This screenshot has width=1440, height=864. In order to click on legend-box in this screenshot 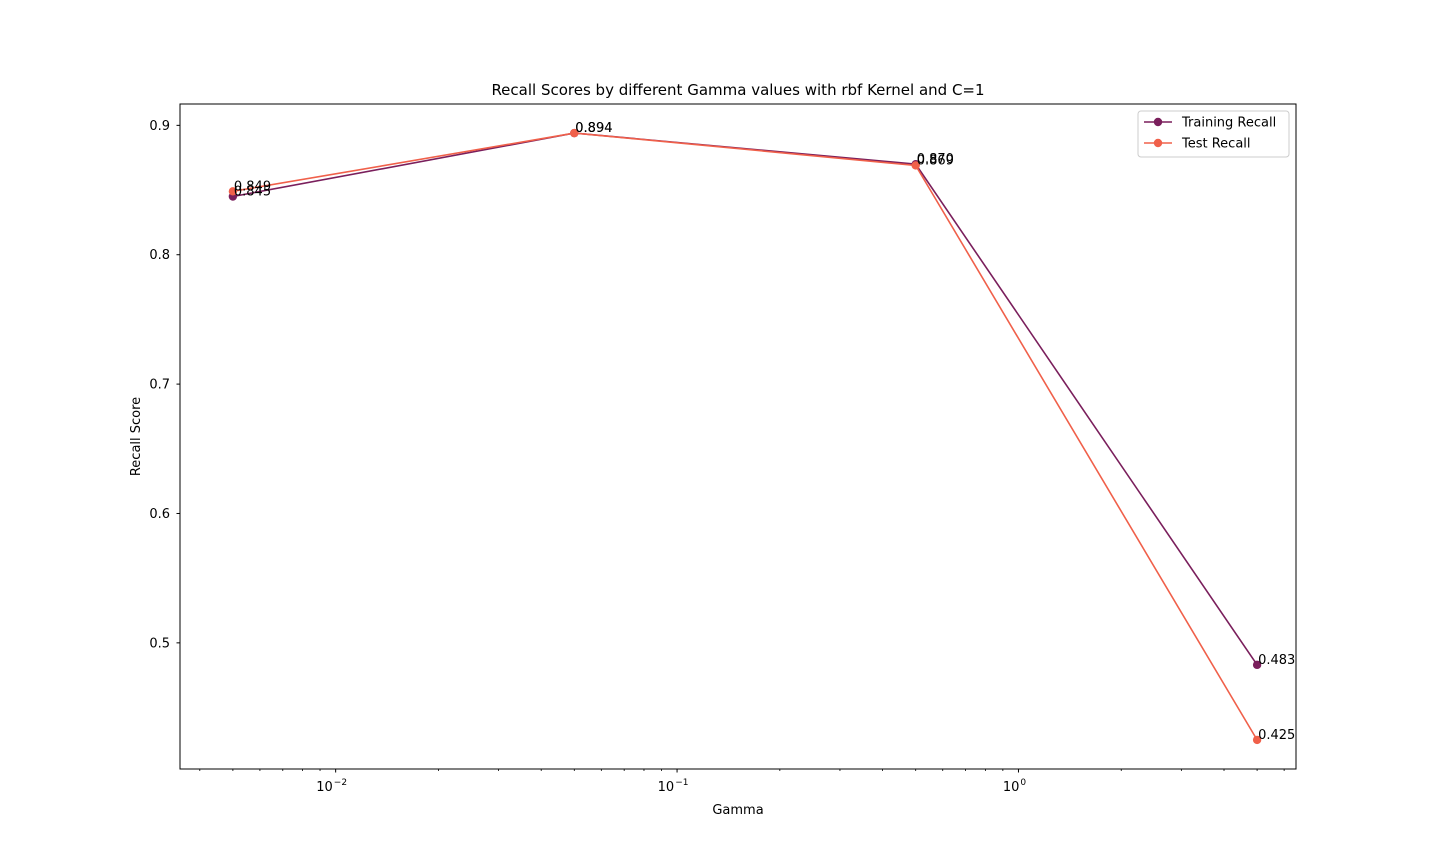, I will do `click(1213, 134)`.